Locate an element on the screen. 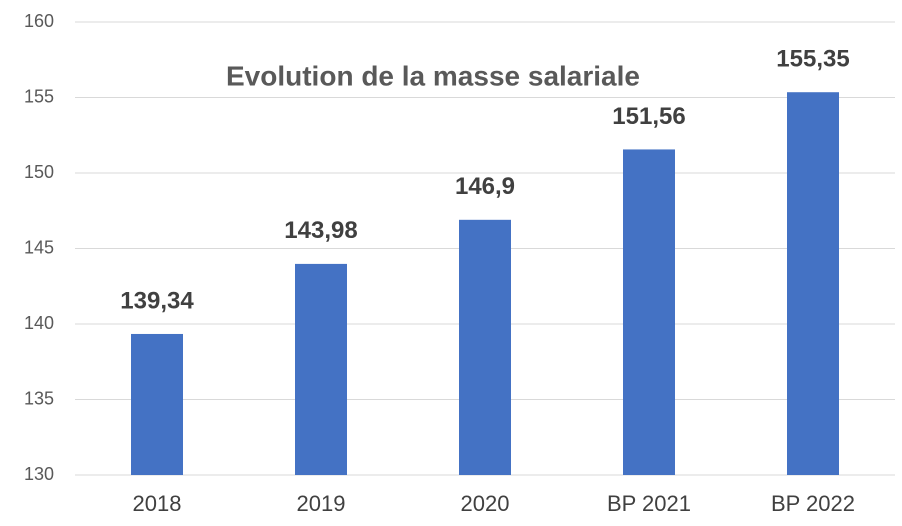 Image resolution: width=902 pixels, height=526 pixels. value-label: 155,35 is located at coordinates (812, 59).